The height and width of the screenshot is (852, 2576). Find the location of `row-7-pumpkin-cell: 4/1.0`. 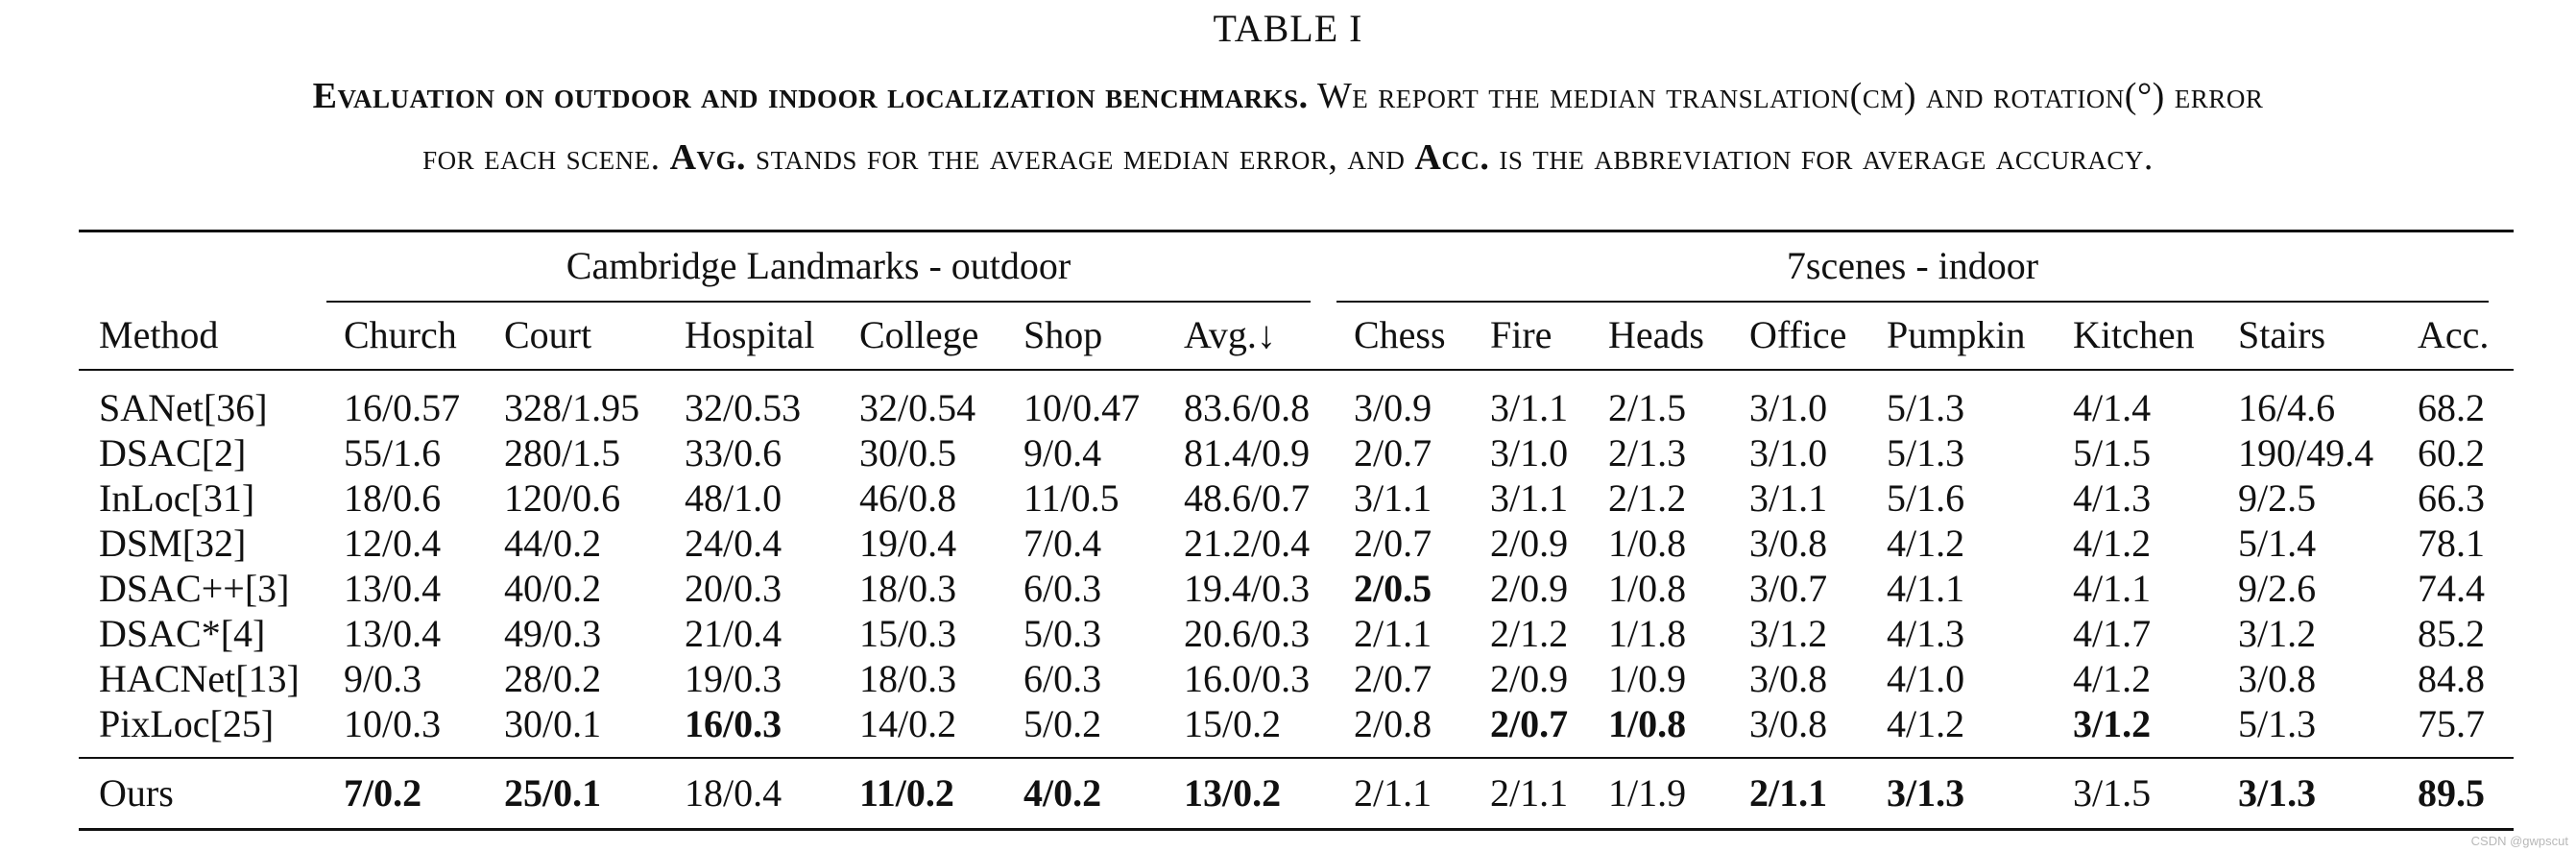

row-7-pumpkin-cell: 4/1.0 is located at coordinates (1926, 678).